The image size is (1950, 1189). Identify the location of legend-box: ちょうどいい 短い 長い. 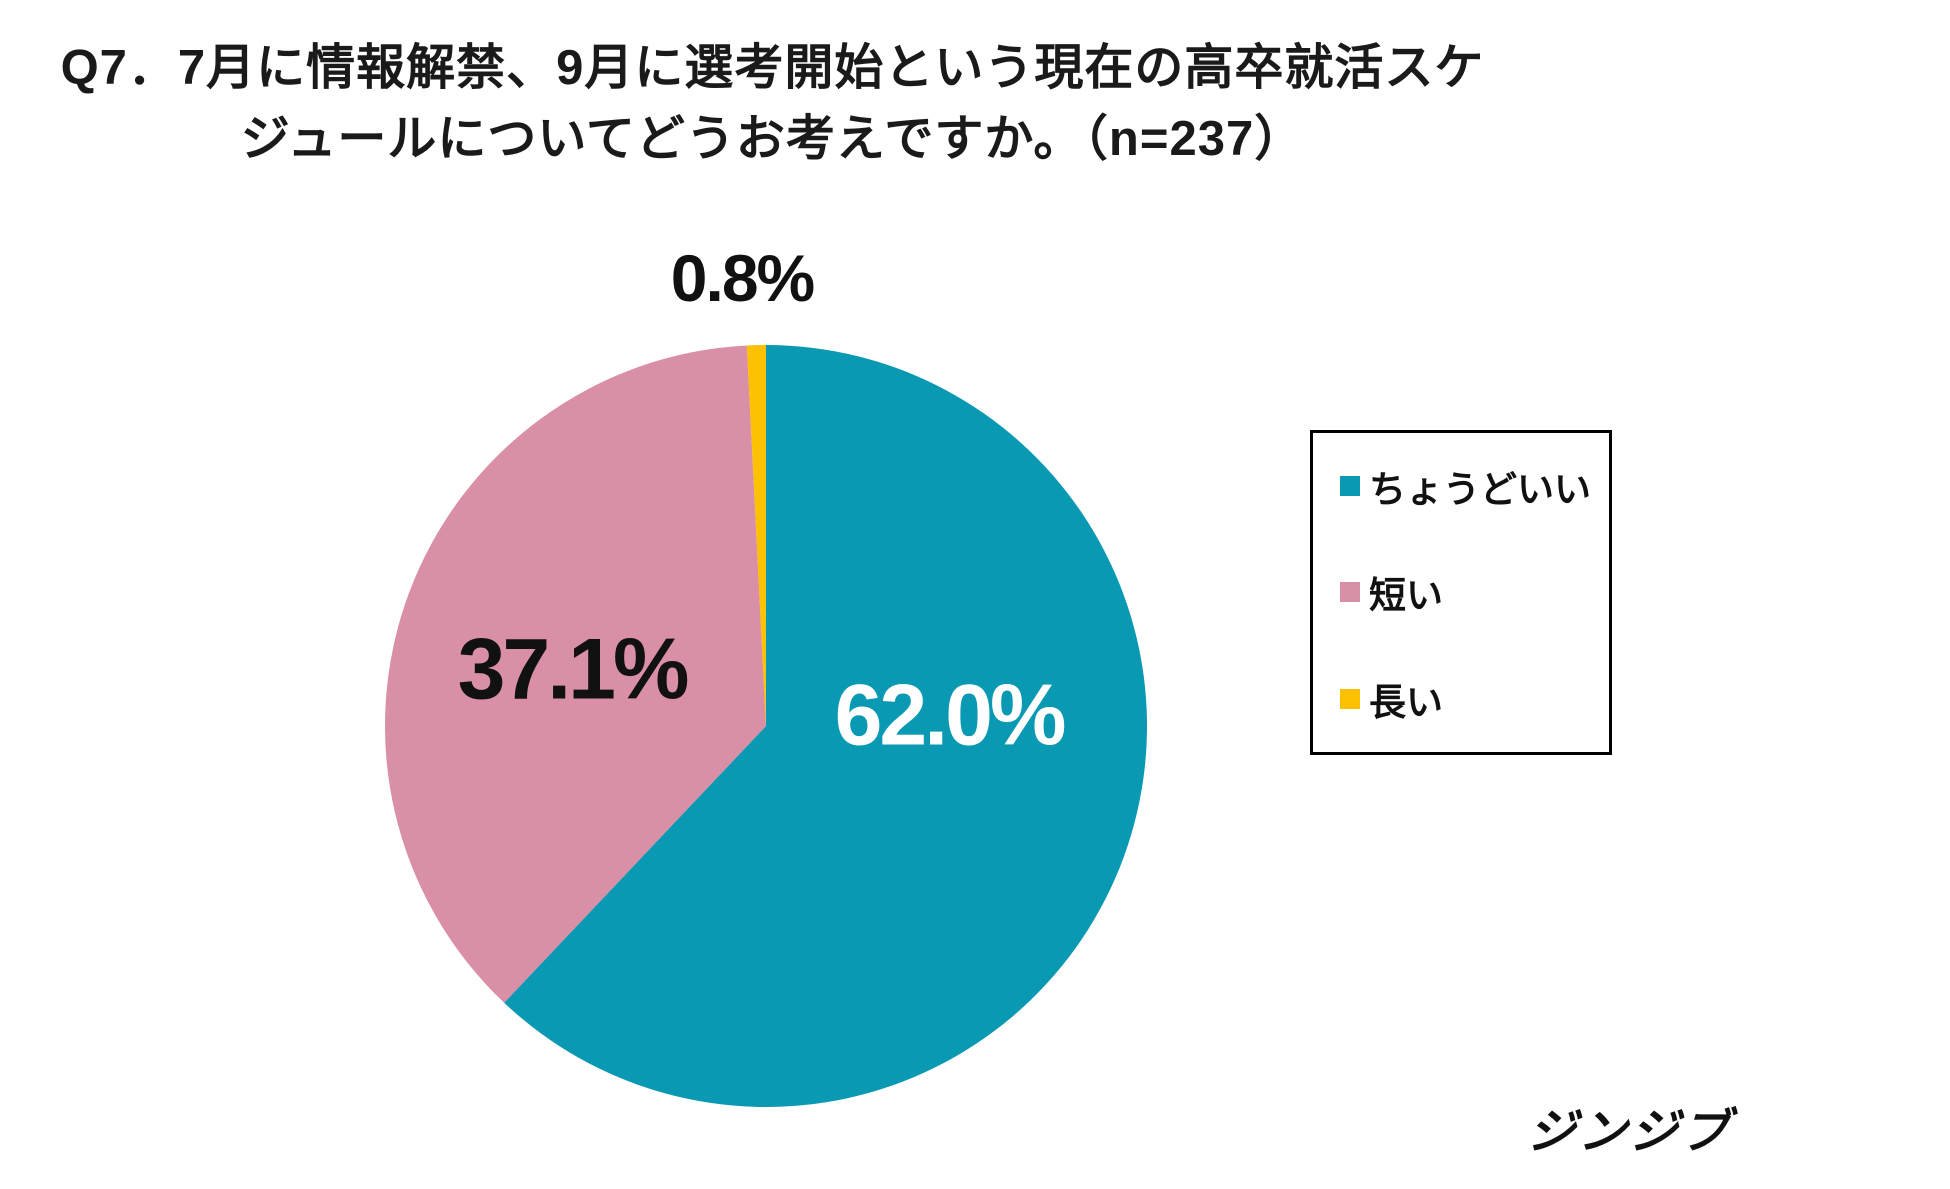
(1461, 592).